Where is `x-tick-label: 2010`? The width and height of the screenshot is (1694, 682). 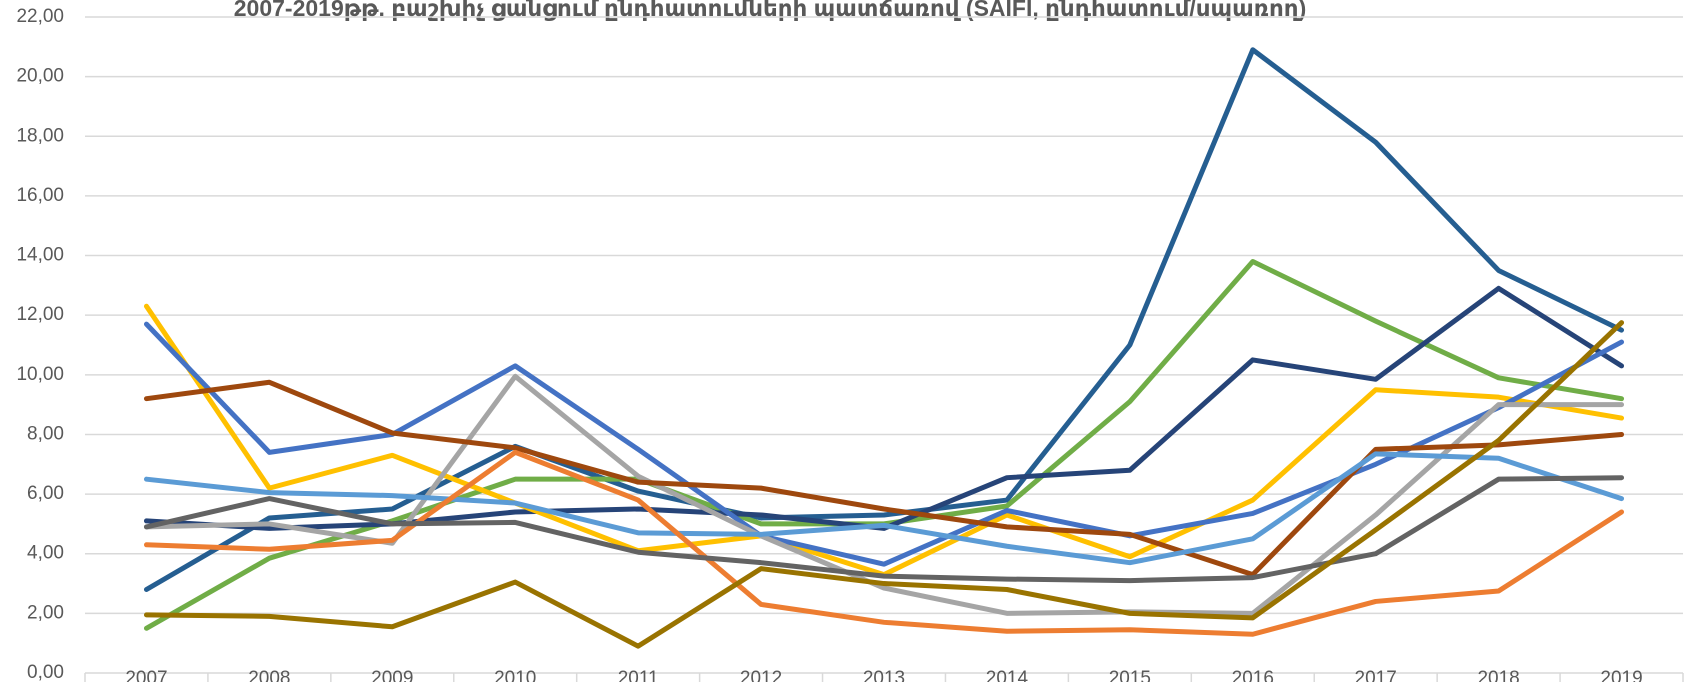
x-tick-label: 2010 is located at coordinates (515, 675).